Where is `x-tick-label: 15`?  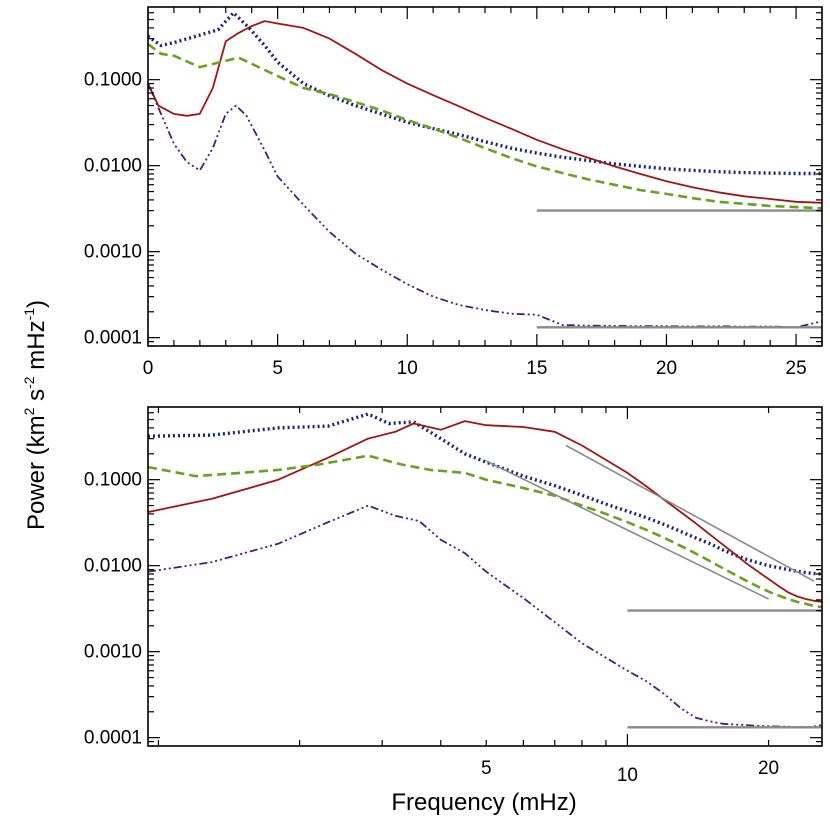 x-tick-label: 15 is located at coordinates (536, 368).